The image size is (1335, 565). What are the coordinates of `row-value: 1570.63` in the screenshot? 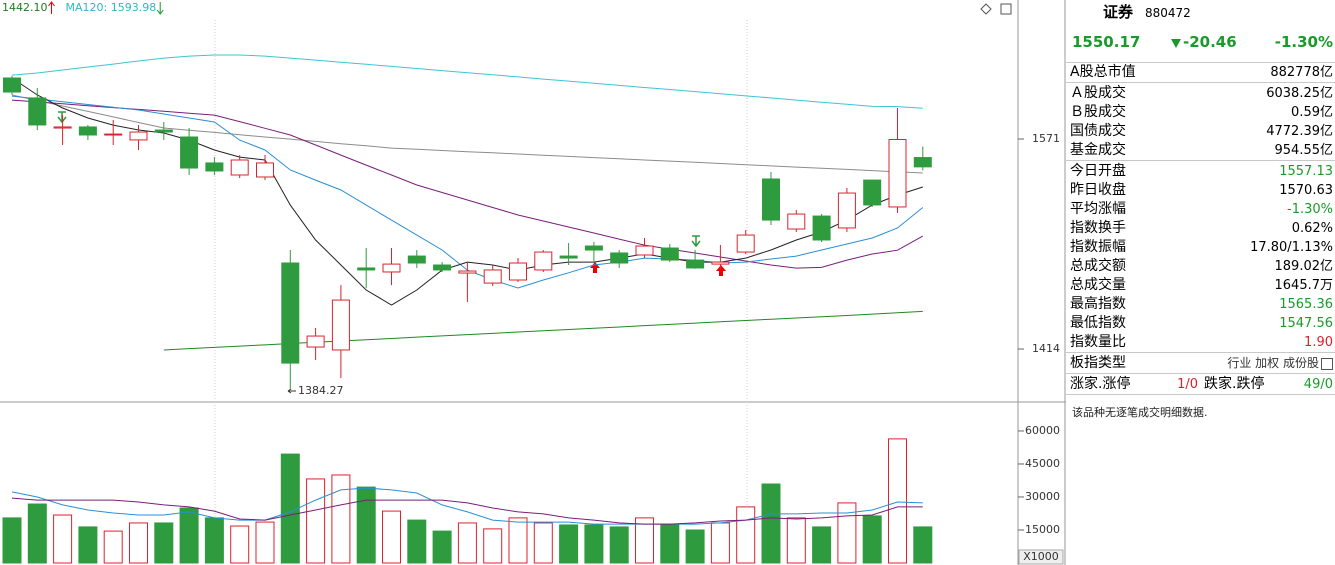 It's located at (1306, 190).